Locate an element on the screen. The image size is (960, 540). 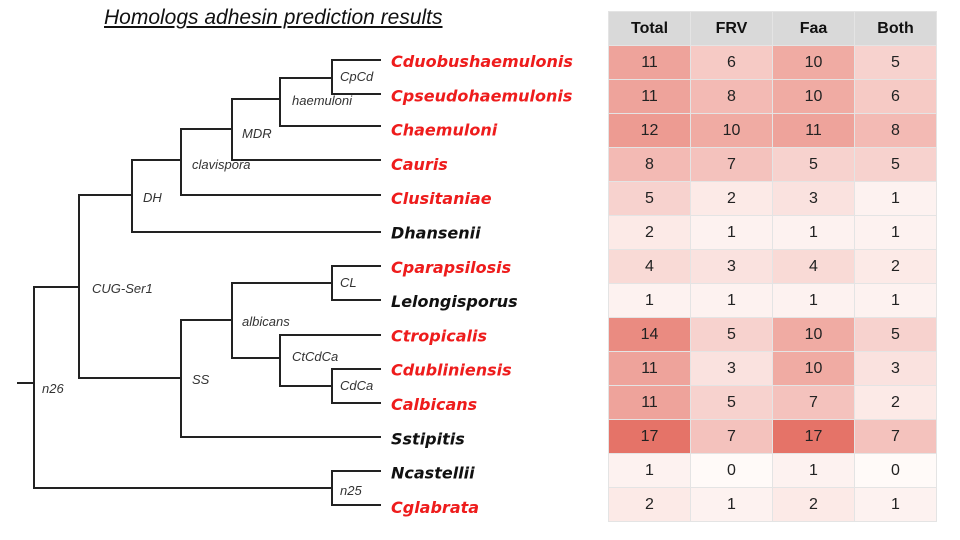
header-faa: Faa is located at coordinates (813, 28).